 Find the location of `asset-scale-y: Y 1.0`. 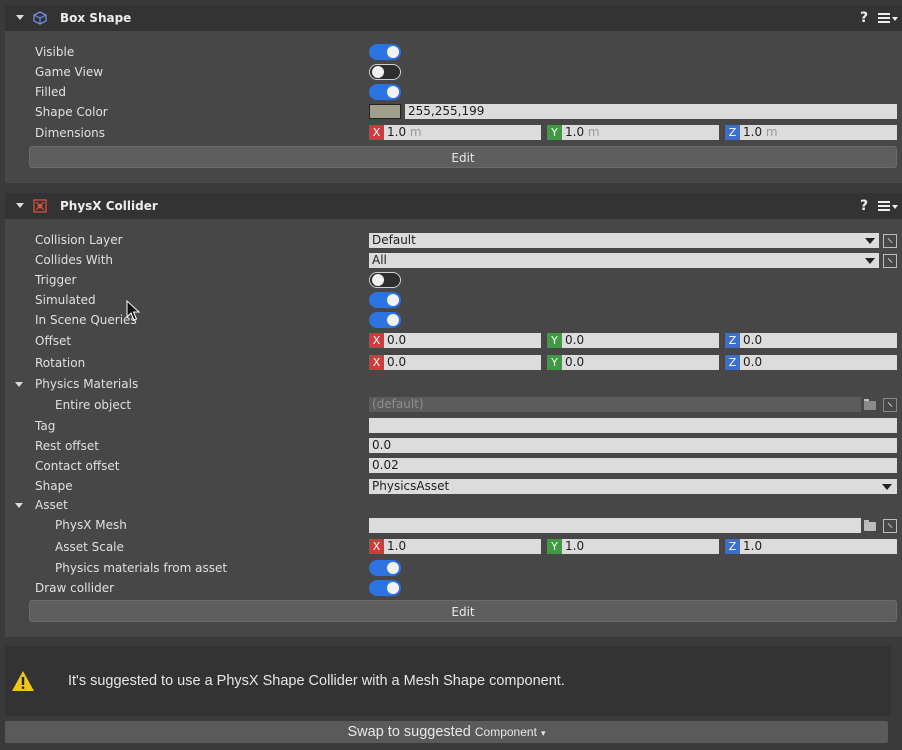

asset-scale-y: Y 1.0 is located at coordinates (633, 546).